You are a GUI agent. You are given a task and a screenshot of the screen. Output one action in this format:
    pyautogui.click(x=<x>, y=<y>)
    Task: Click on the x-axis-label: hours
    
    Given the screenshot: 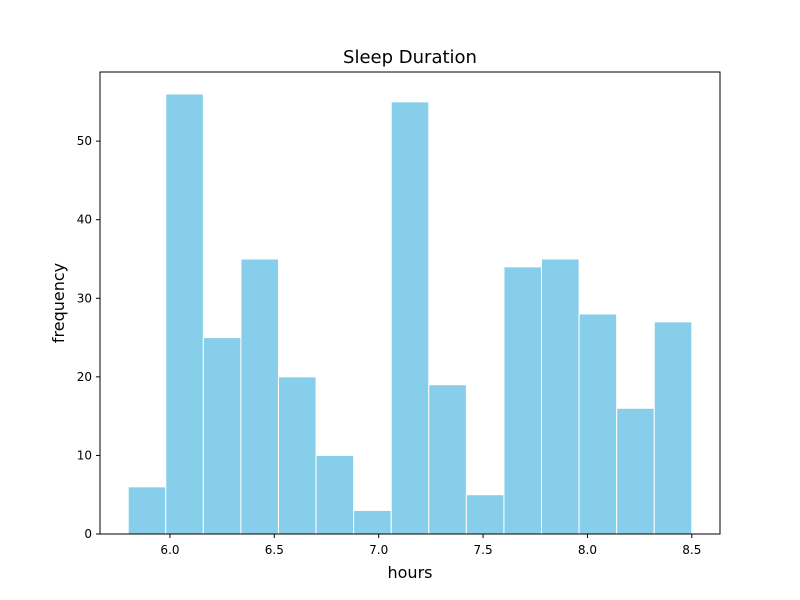 What is the action you would take?
    pyautogui.click(x=410, y=572)
    